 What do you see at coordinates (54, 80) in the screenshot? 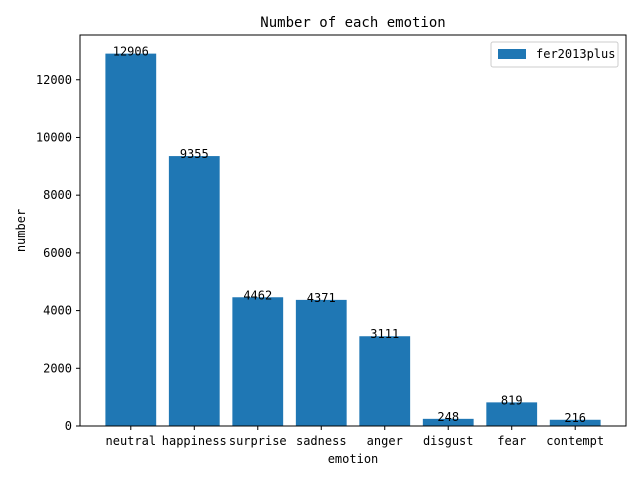
I see `y-tick-label: 12000` at bounding box center [54, 80].